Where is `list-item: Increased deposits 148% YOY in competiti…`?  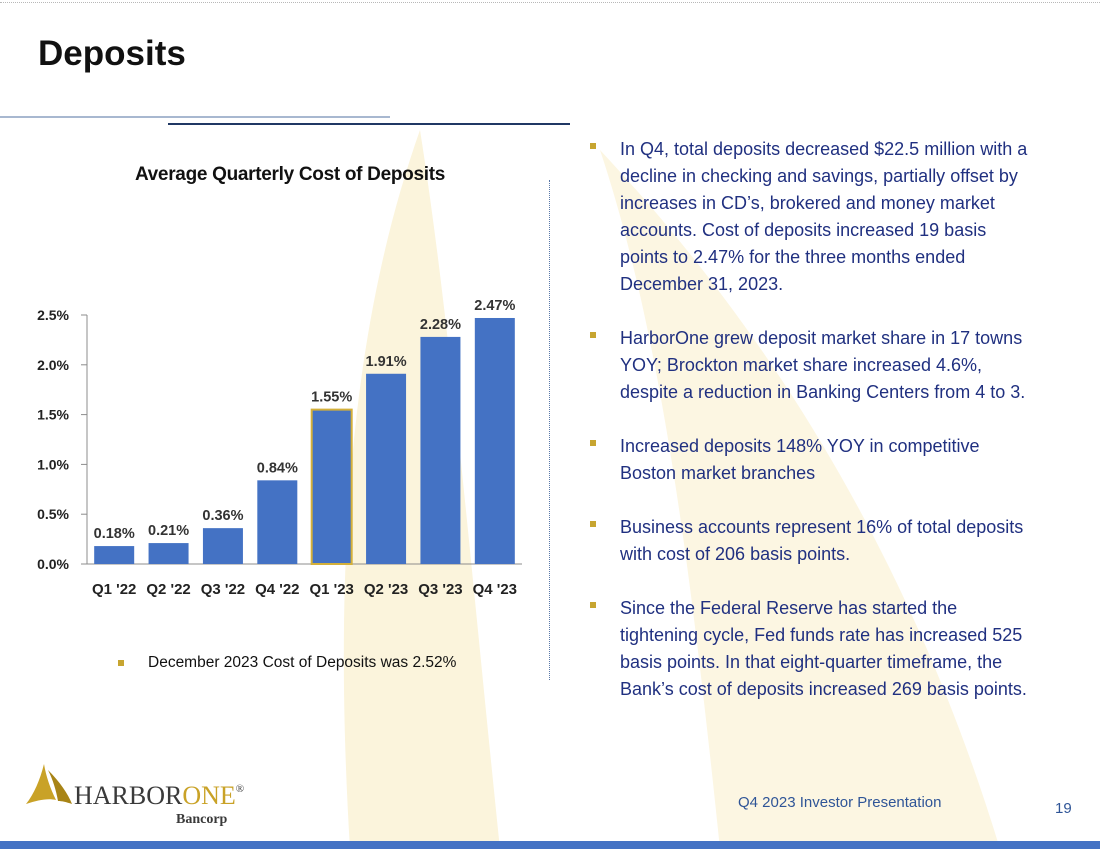
list-item: Increased deposits 148% YOY in competiti… is located at coordinates (808, 460).